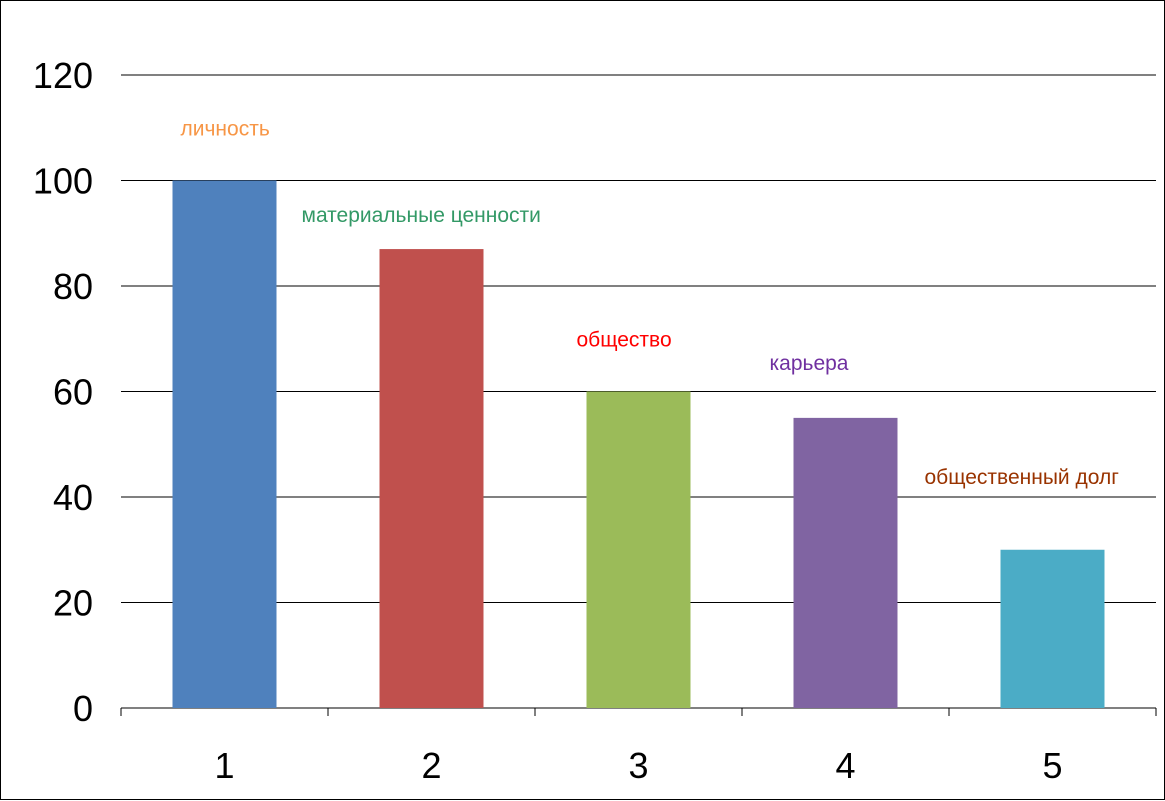 The width and height of the screenshot is (1165, 801). What do you see at coordinates (73, 497) in the screenshot?
I see `y-tick-label: 40` at bounding box center [73, 497].